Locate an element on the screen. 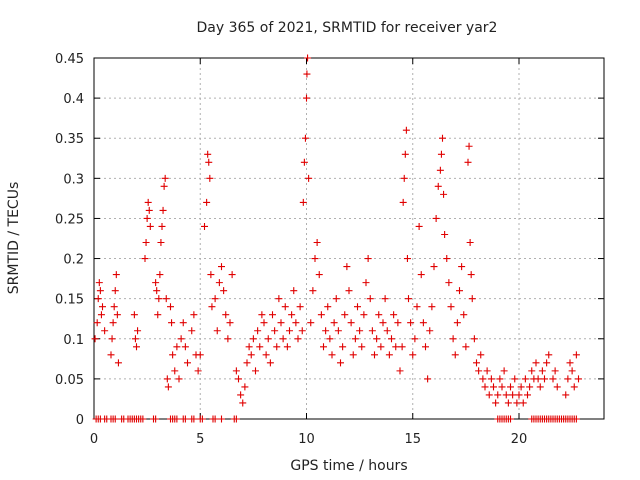  y-tick-label: 0 is located at coordinates (80, 420).